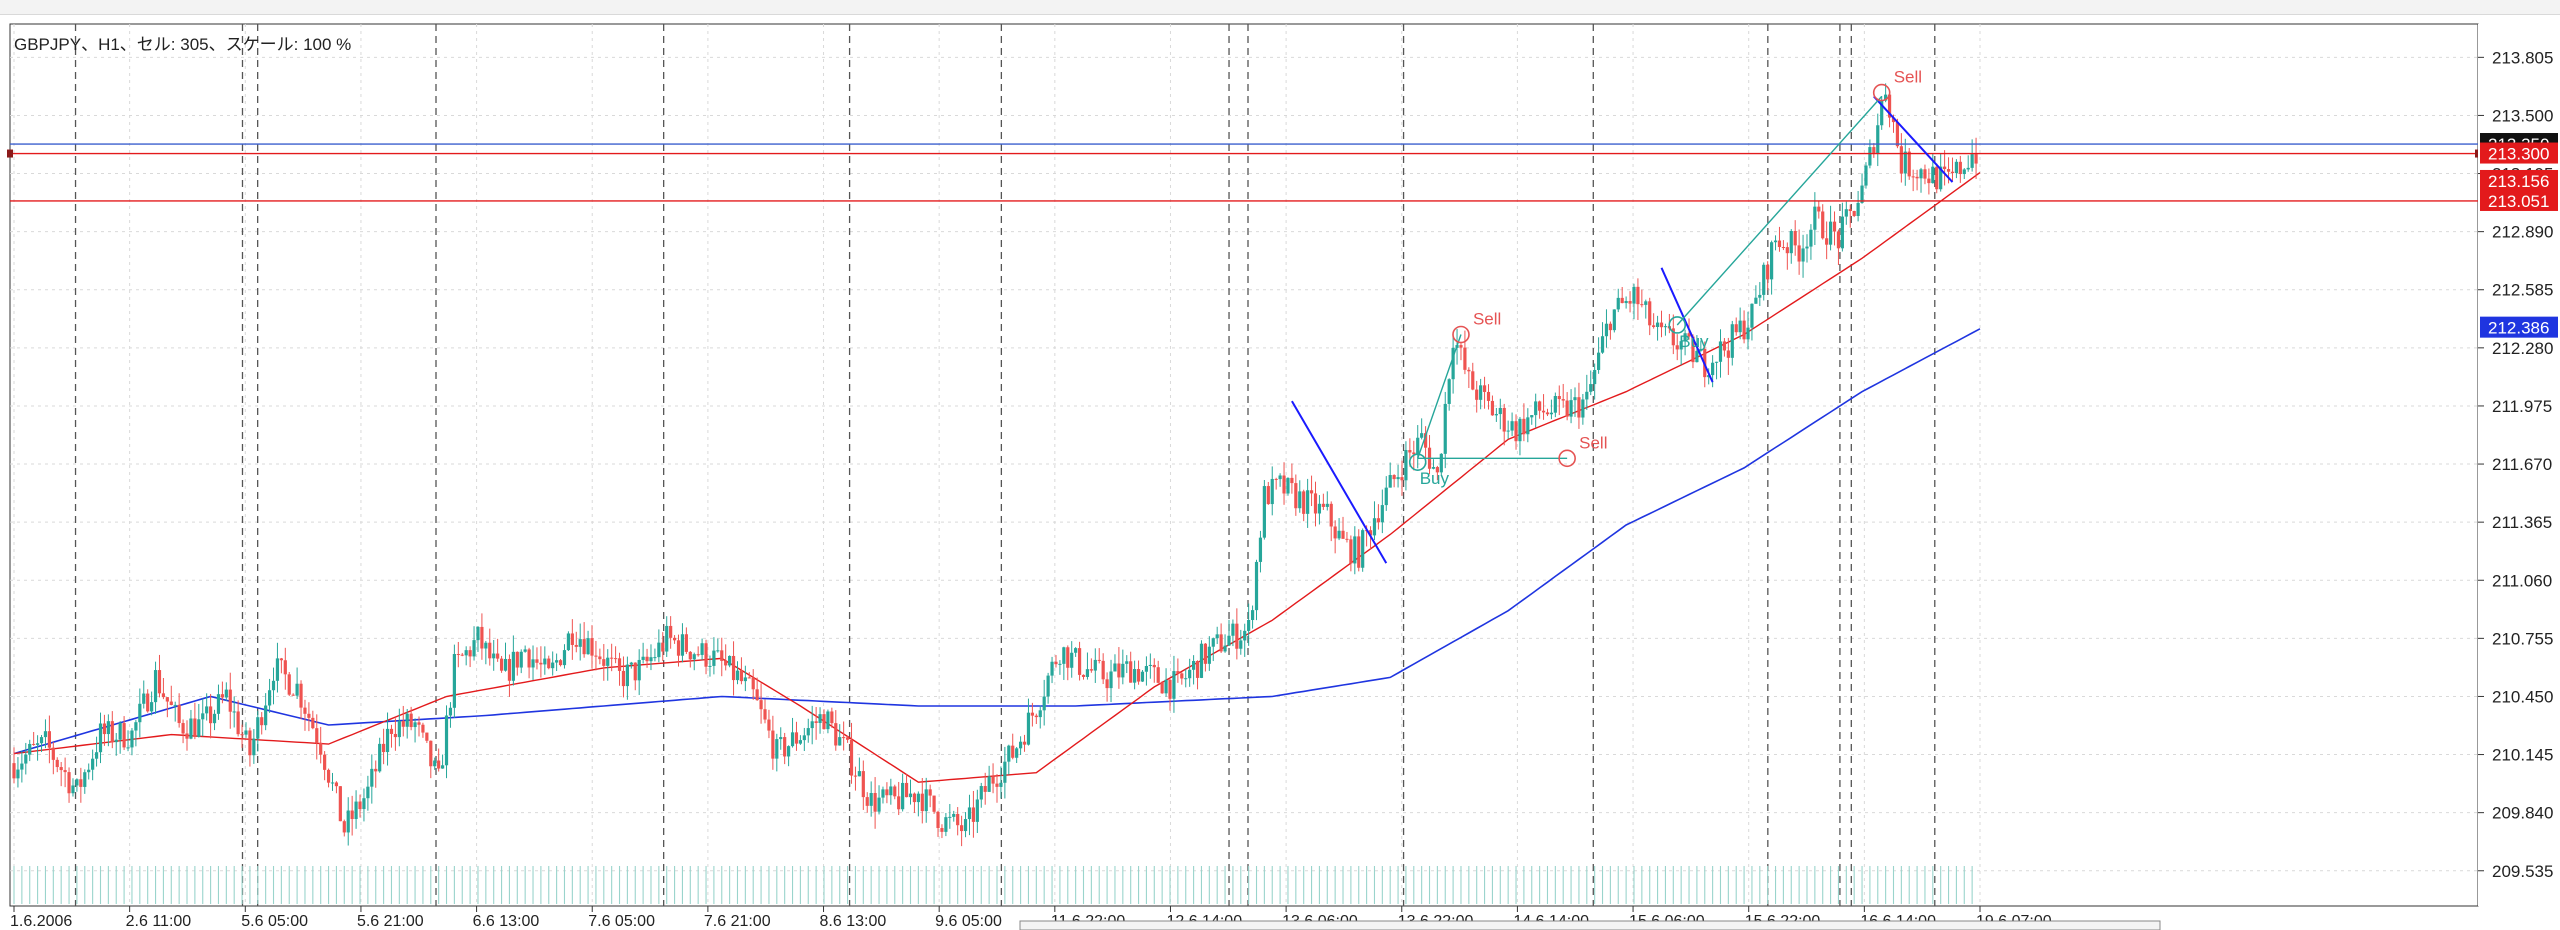 Image resolution: width=2560 pixels, height=930 pixels. What do you see at coordinates (1487, 319) in the screenshot?
I see `signal-label: Sell` at bounding box center [1487, 319].